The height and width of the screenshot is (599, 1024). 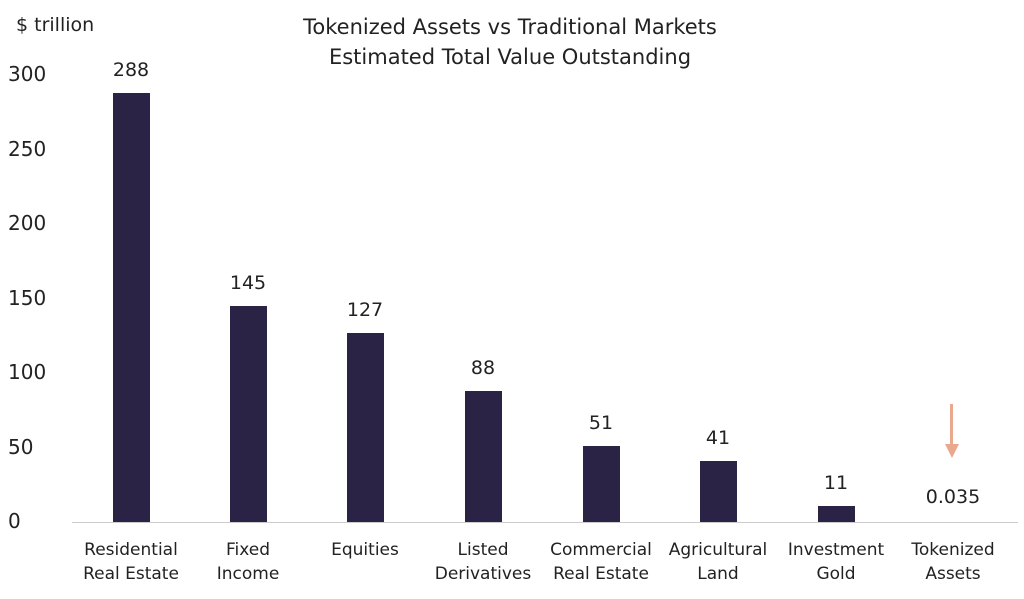 I want to click on bar-value-label: 51, so click(x=601, y=423).